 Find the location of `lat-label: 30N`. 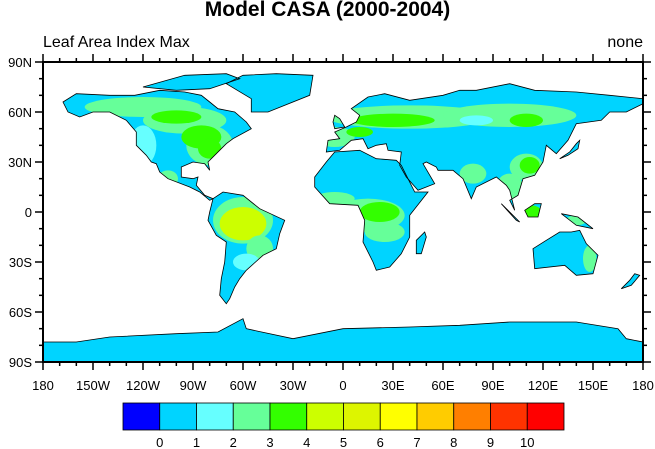

lat-label: 30N is located at coordinates (20, 162).